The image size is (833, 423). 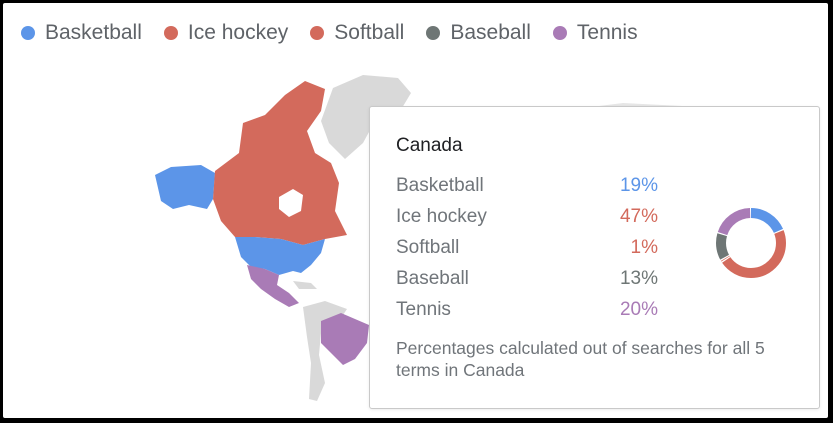 What do you see at coordinates (527, 218) in the screenshot?
I see `tooltip-row: Ice hockey 47%` at bounding box center [527, 218].